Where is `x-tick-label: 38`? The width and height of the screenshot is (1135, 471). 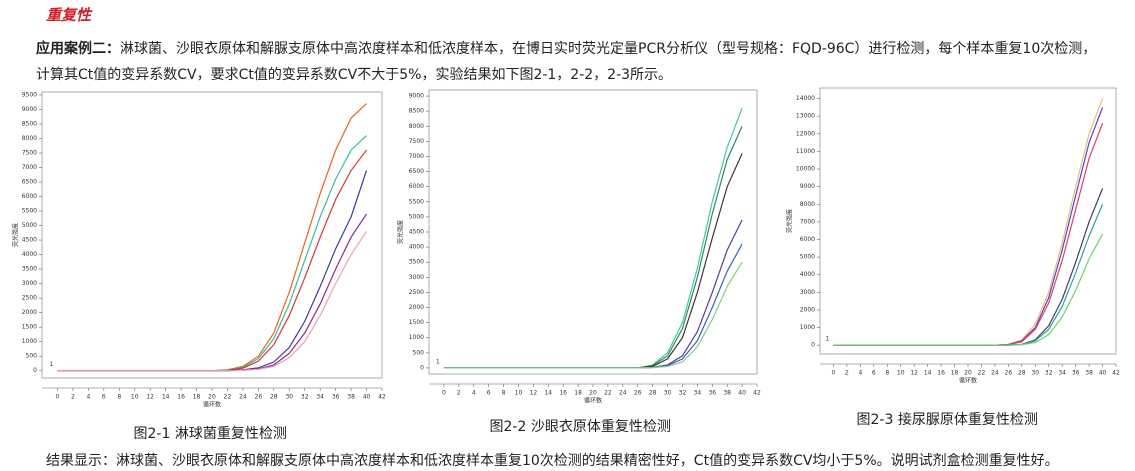
x-tick-label: 38 is located at coordinates (727, 393).